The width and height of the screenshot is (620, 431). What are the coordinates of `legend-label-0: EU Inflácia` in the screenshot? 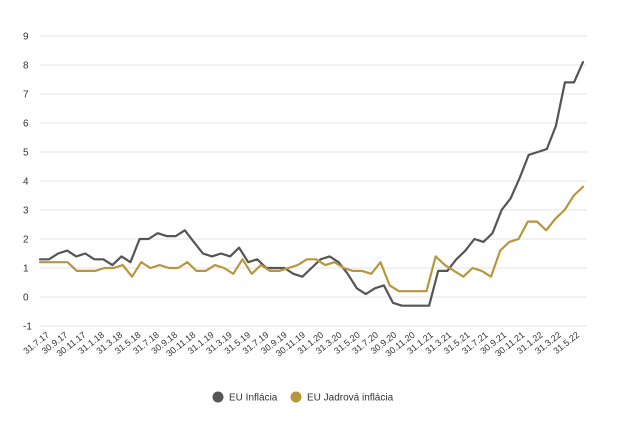 It's located at (253, 398).